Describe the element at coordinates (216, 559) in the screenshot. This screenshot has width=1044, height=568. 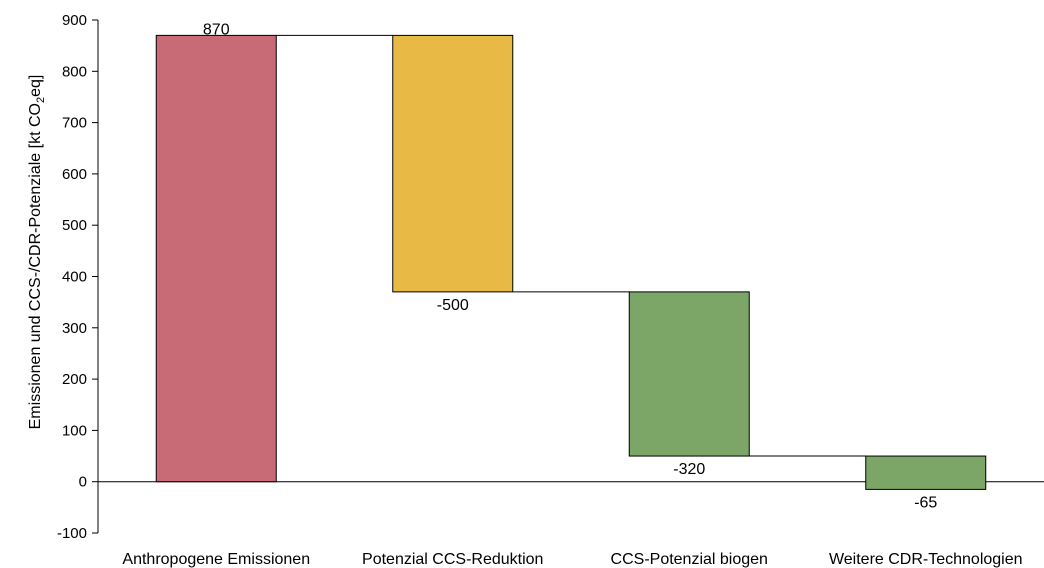
I see `x-category-label-1: Anthropogene Emissionen` at that location.